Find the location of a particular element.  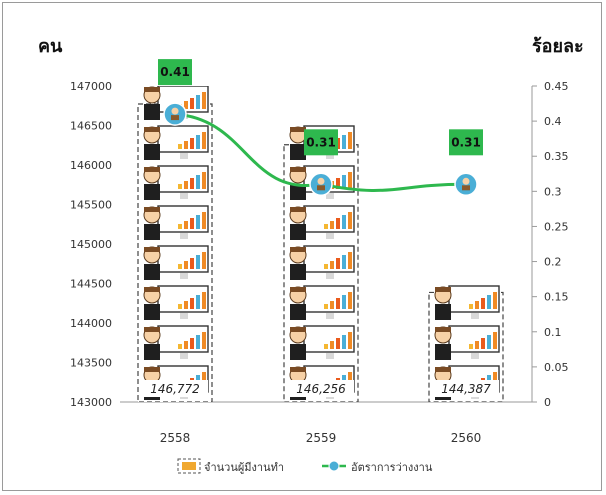

right-tick-label: 0.4 is located at coordinates (553, 121).